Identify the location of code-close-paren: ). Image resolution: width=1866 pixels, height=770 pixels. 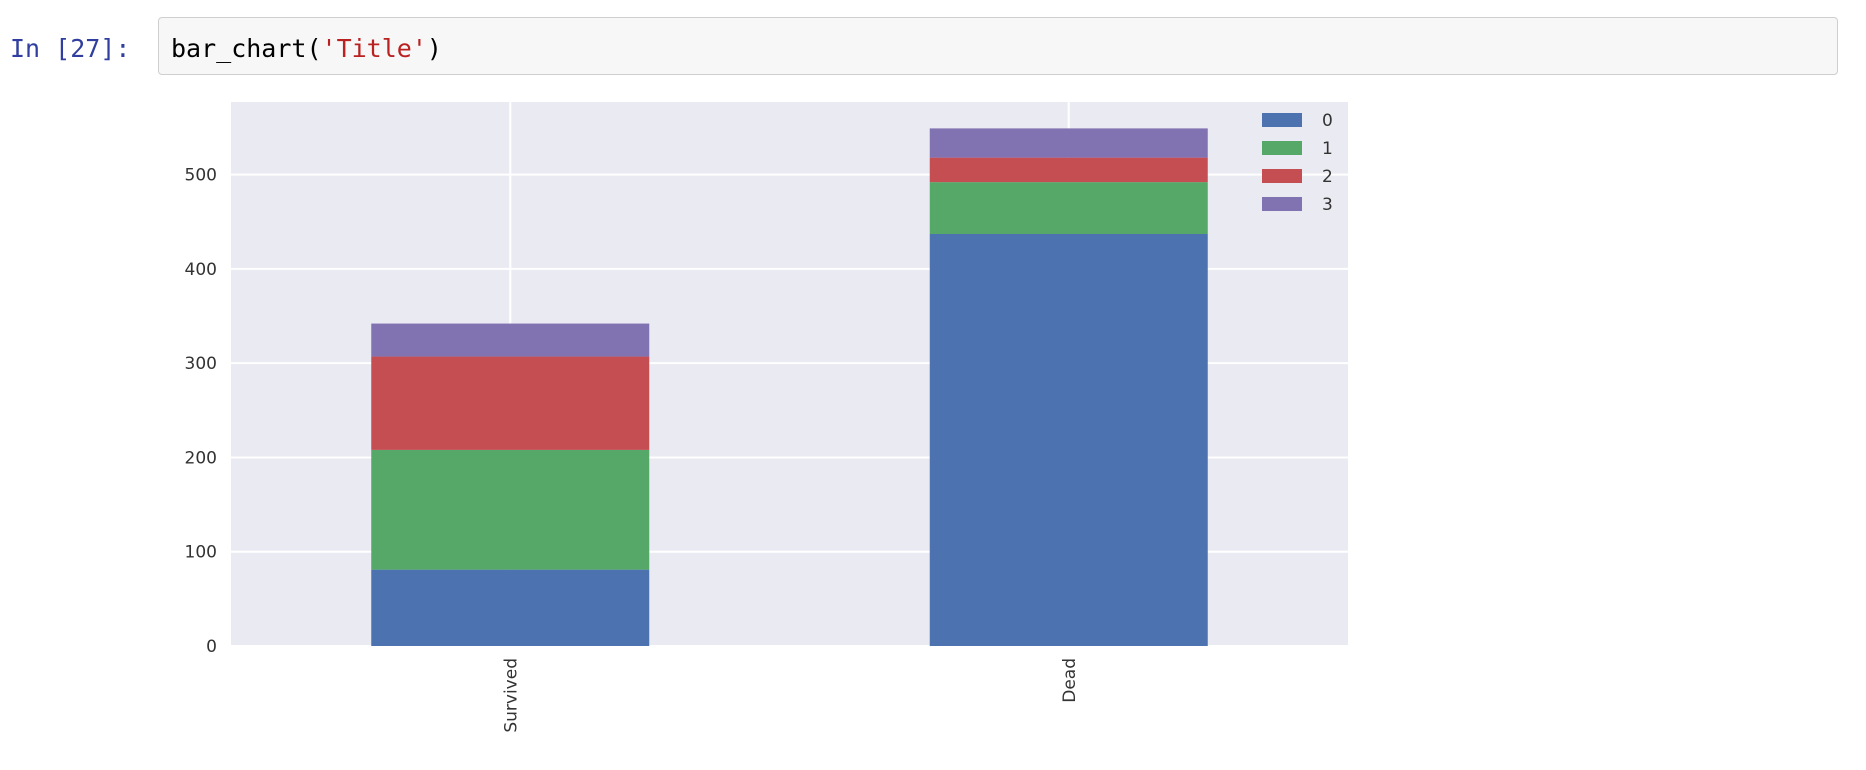
(434, 48).